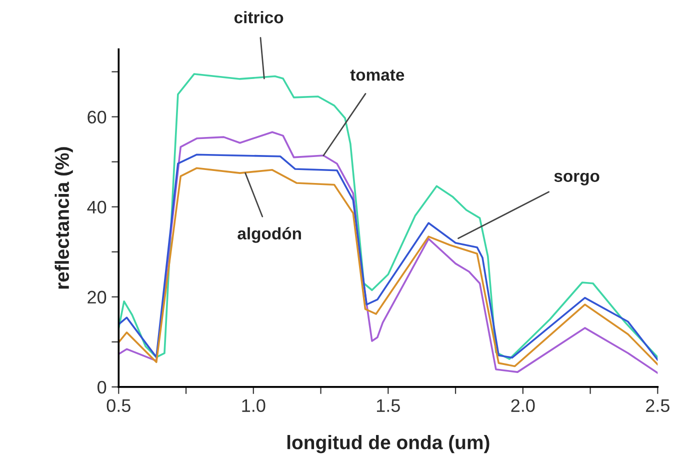 Image resolution: width=678 pixels, height=469 pixels. What do you see at coordinates (97, 117) in the screenshot?
I see `y-tick-label: 60` at bounding box center [97, 117].